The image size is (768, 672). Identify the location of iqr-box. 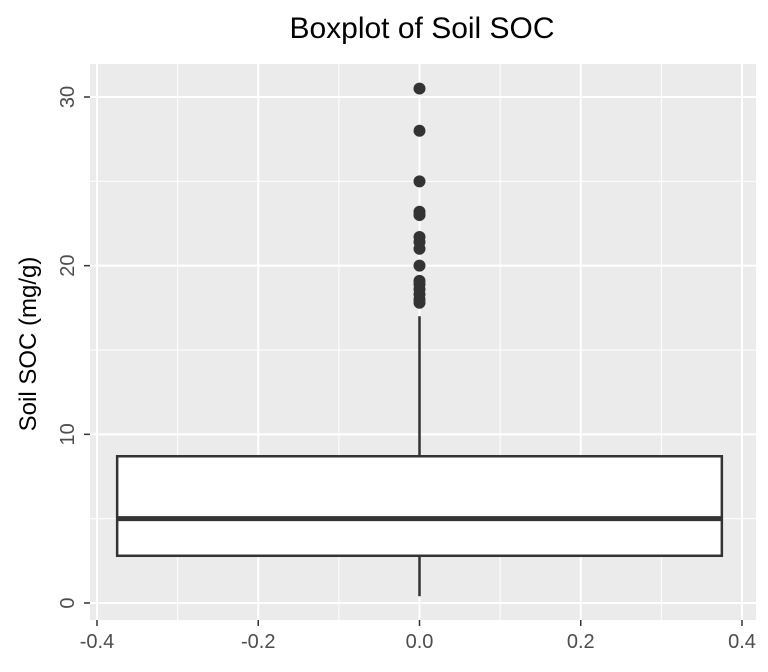
(419, 506).